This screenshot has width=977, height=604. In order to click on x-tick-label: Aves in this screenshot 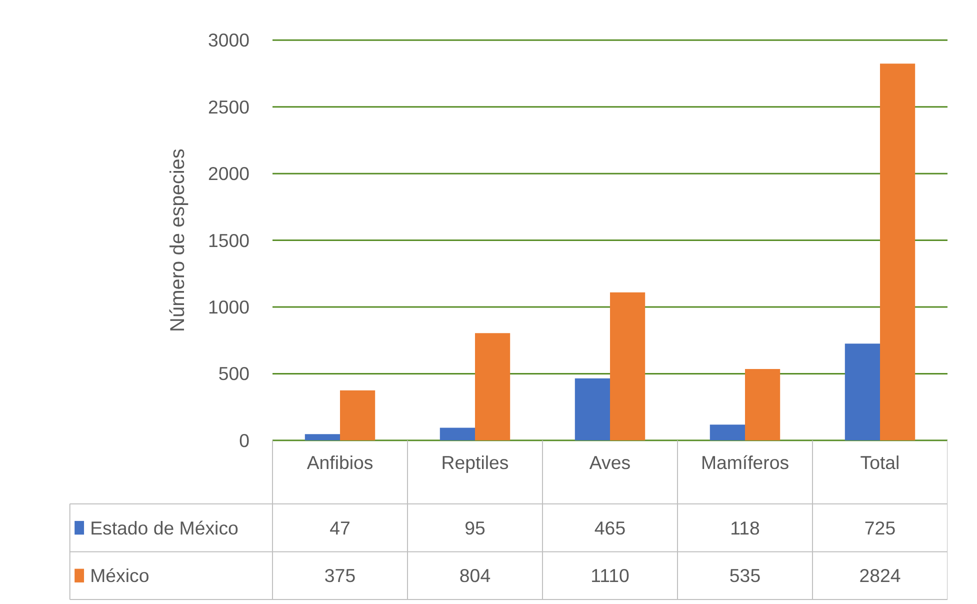, I will do `click(610, 463)`.